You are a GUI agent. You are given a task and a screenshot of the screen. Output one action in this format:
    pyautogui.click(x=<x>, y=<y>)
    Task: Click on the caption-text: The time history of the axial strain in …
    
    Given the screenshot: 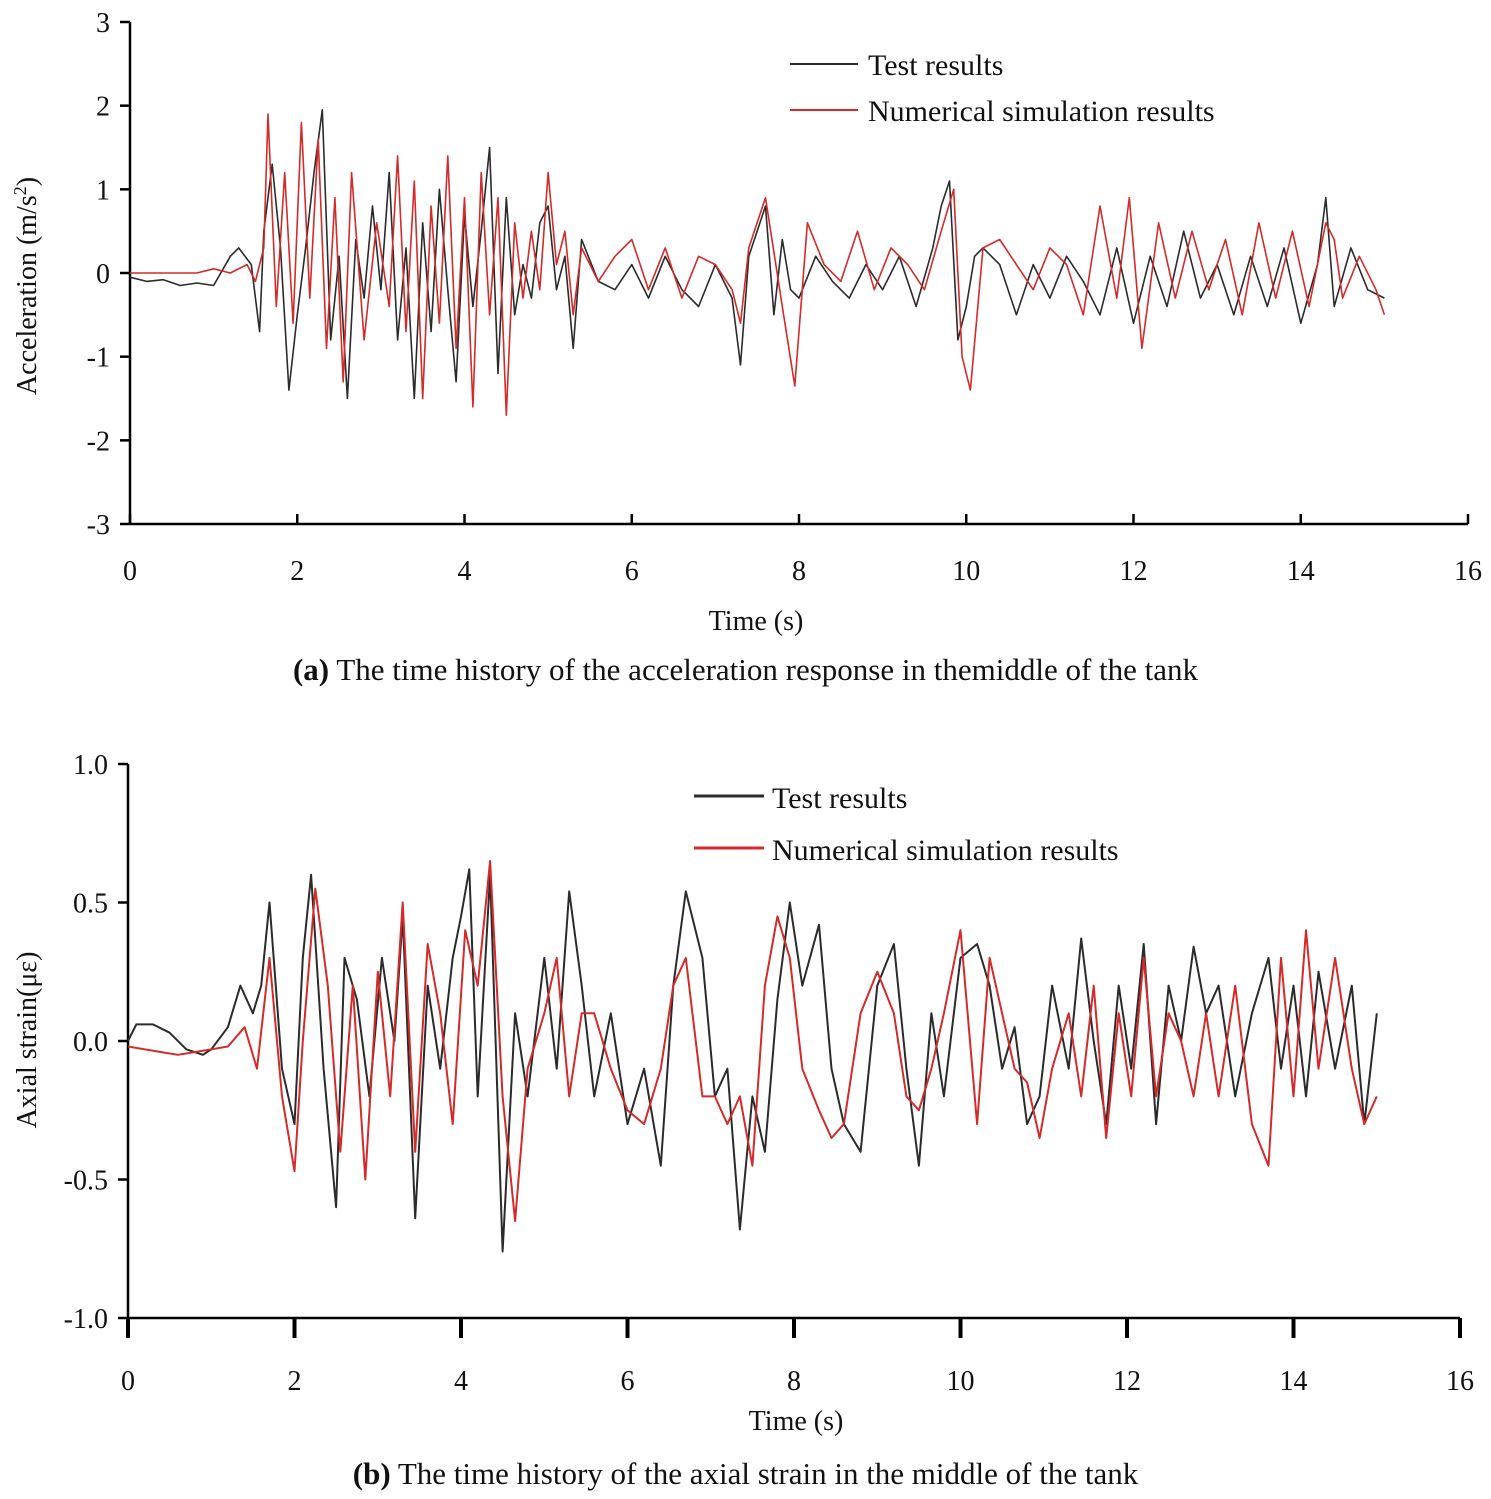 What is the action you would take?
    pyautogui.click(x=768, y=1473)
    